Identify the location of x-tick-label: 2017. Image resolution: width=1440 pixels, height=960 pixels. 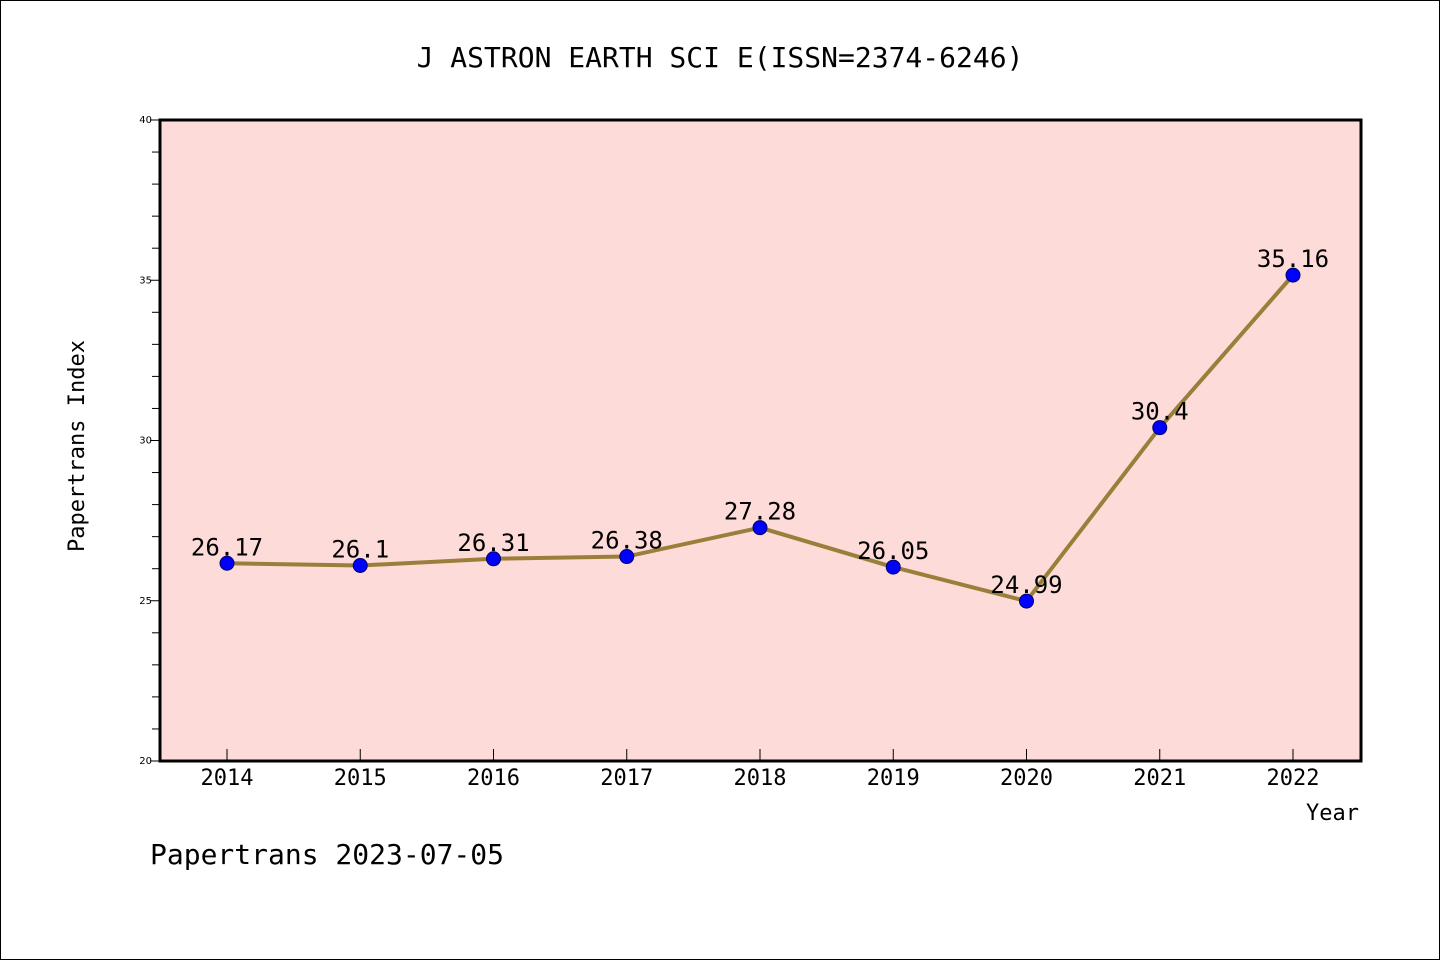
(626, 778).